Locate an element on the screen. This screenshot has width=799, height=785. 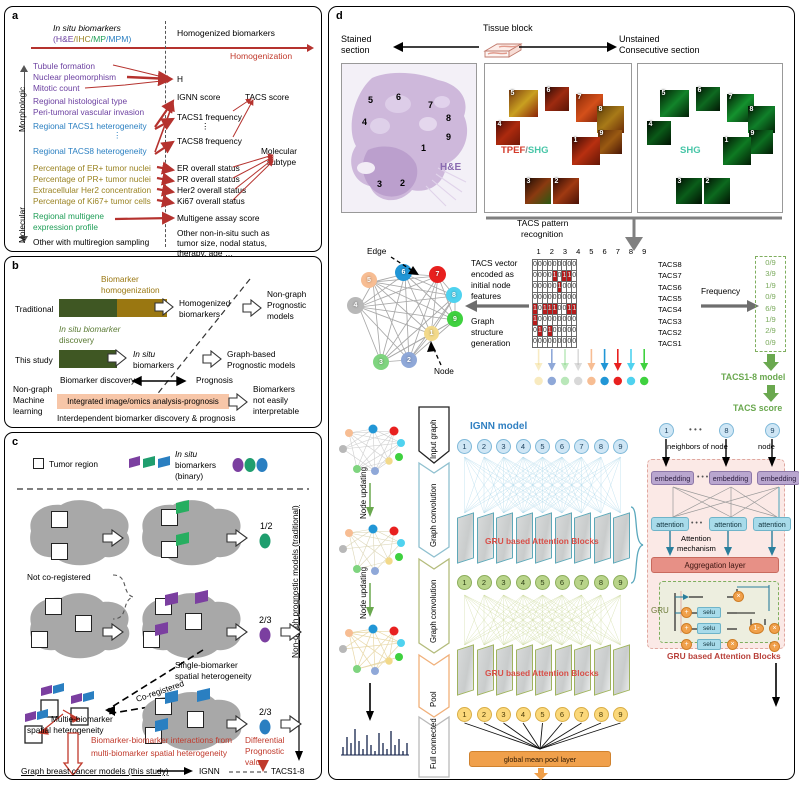
graph-node-8: 8 is located at coordinates (454, 295).